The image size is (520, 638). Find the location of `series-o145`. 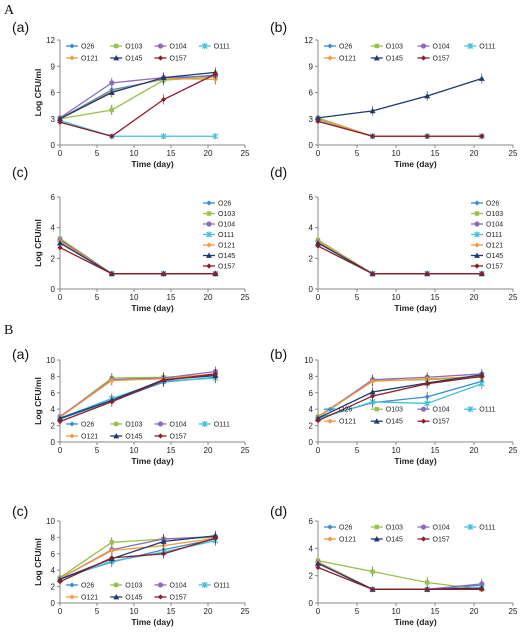

series-o145 is located at coordinates (400, 97).